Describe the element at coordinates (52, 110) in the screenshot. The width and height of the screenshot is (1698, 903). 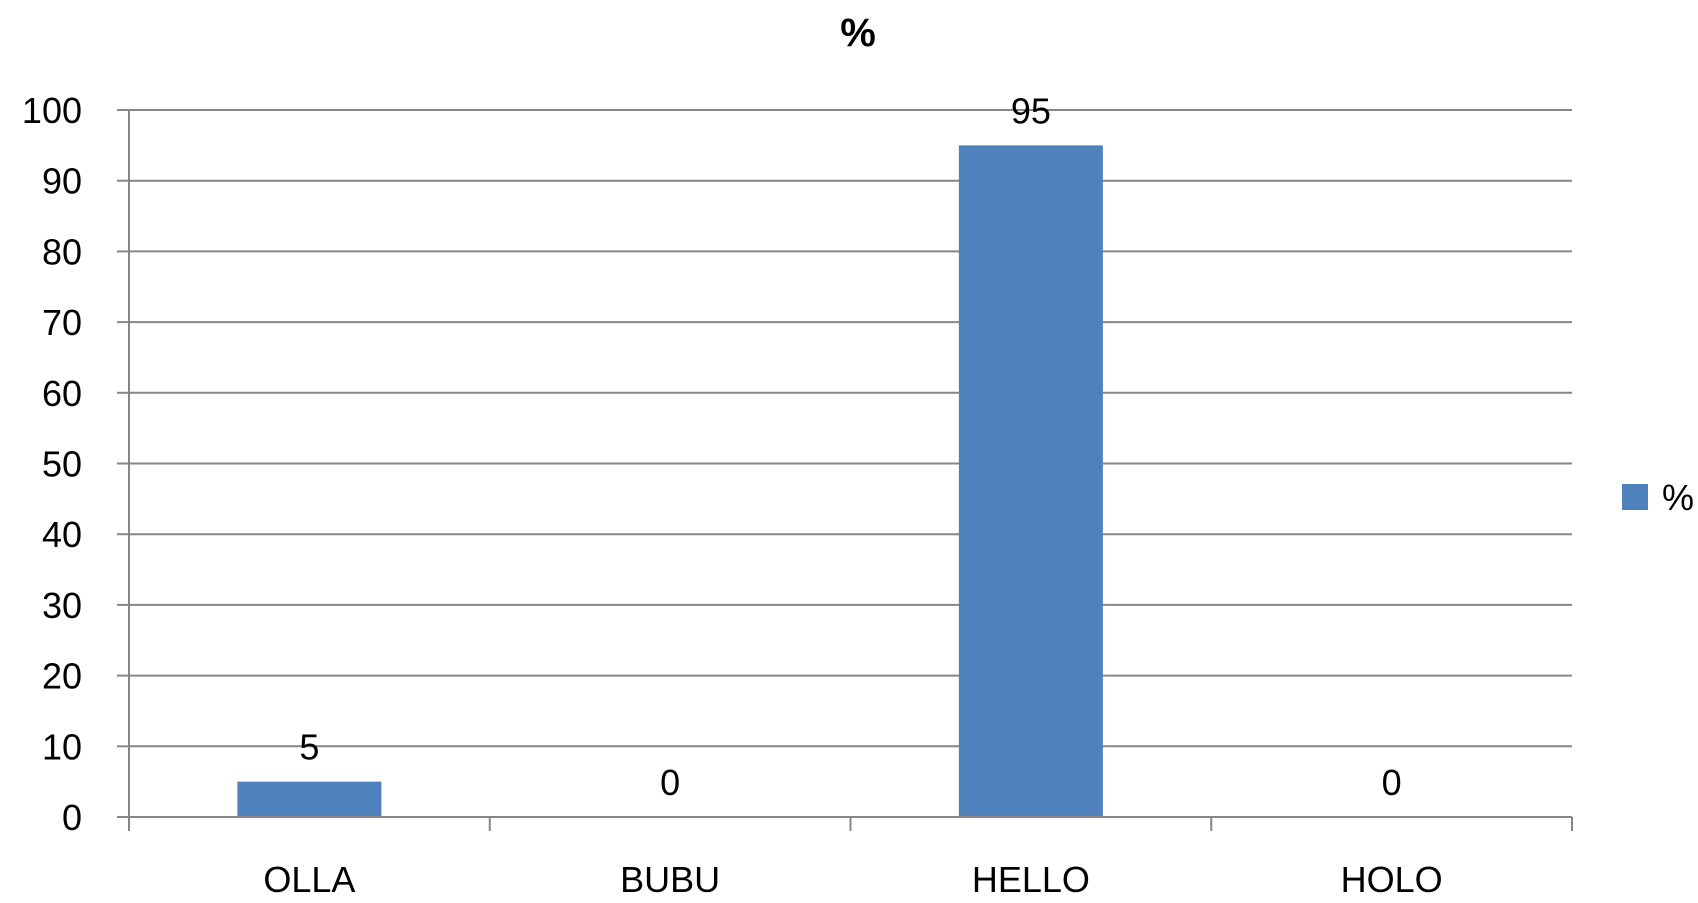
I see `y-tick-label: 100` at that location.